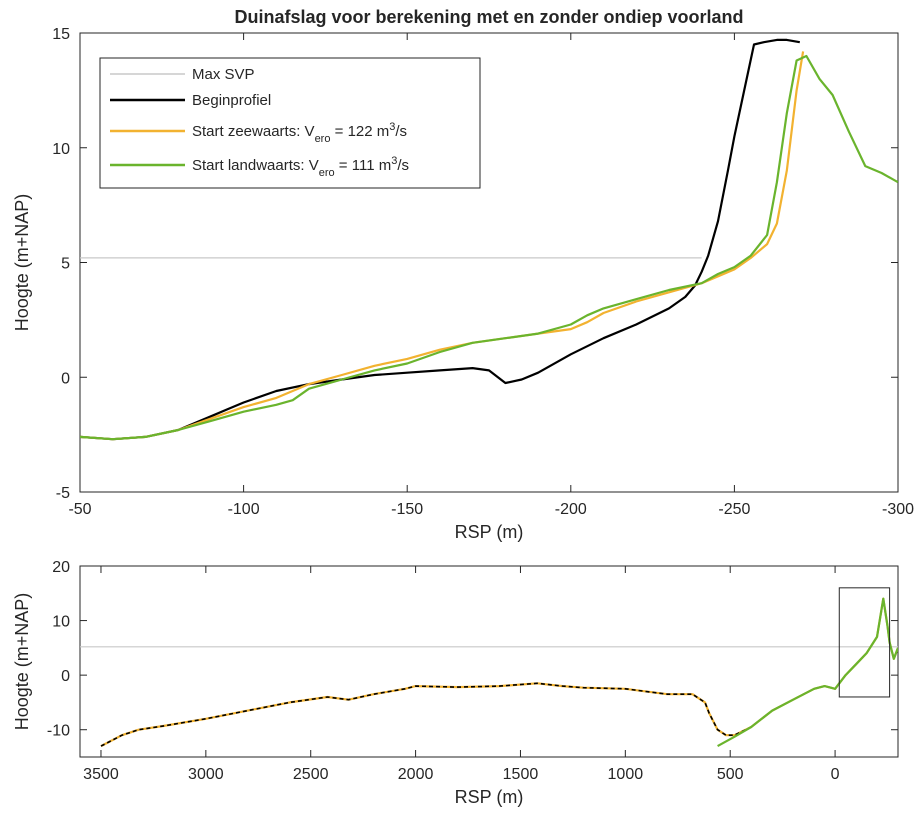 The height and width of the screenshot is (820, 920). Describe the element at coordinates (63, 493) in the screenshot. I see `y-tick-label: -5` at that location.